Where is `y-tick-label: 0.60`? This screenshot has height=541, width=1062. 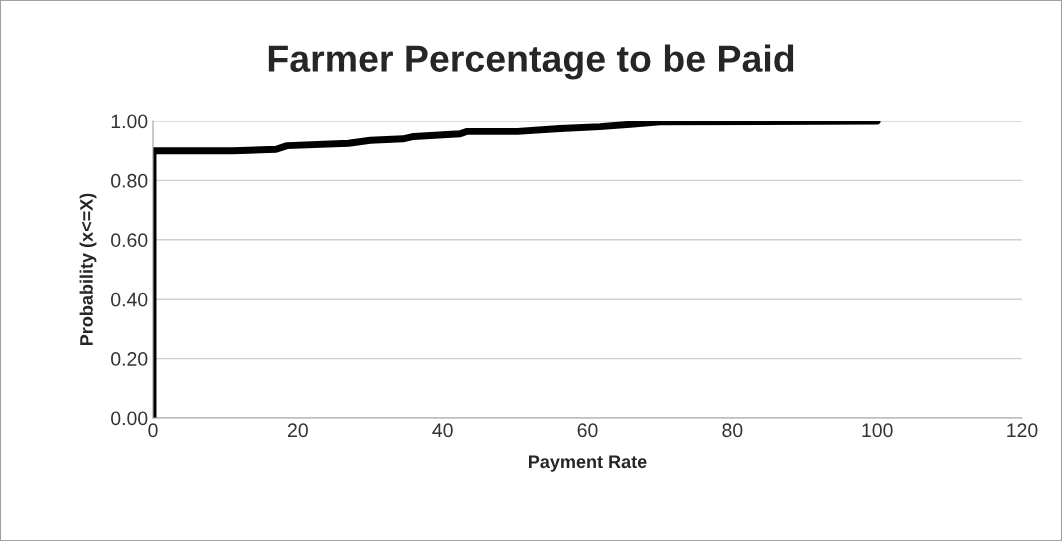
y-tick-label: 0.60 is located at coordinates (129, 240).